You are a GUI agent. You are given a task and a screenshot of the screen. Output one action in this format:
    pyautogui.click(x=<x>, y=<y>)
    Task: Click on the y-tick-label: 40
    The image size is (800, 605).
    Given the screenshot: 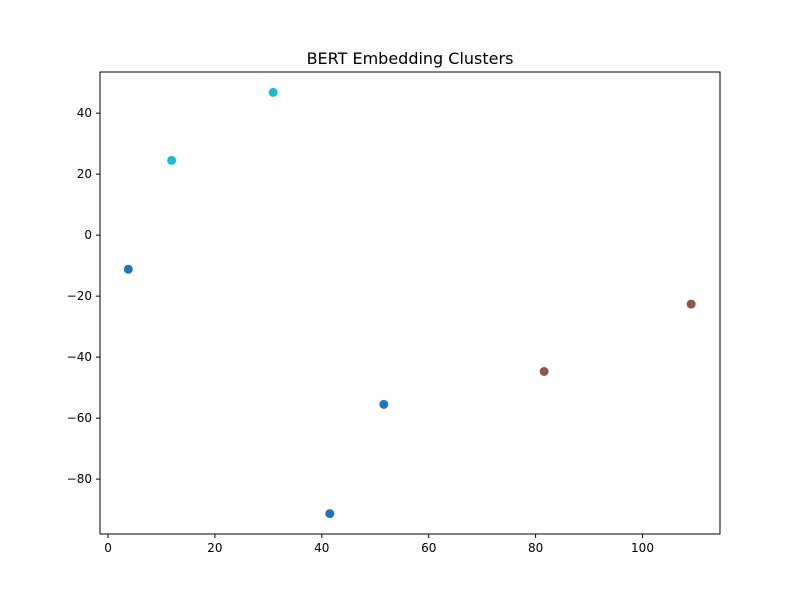 What is the action you would take?
    pyautogui.click(x=84, y=113)
    